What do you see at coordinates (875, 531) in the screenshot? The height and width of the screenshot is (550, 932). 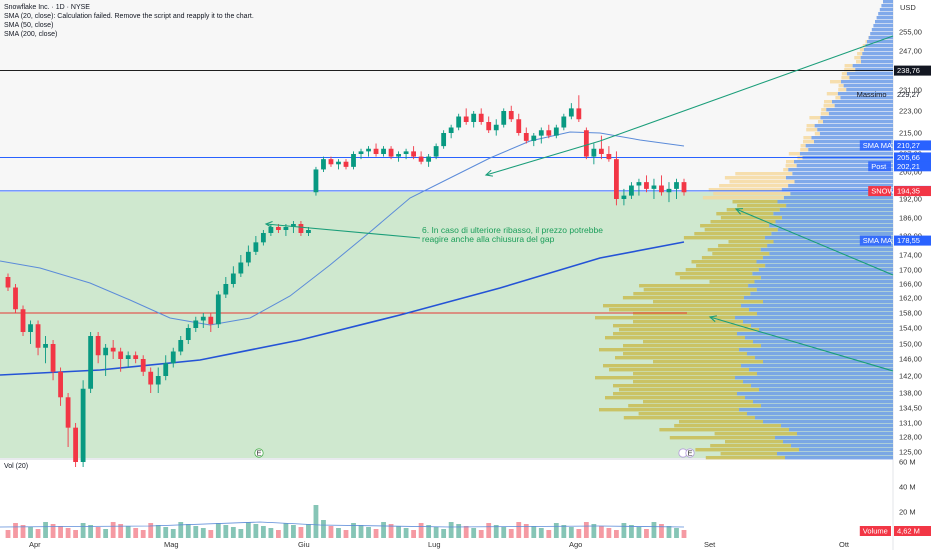 I see `tag-label: Volume` at bounding box center [875, 531].